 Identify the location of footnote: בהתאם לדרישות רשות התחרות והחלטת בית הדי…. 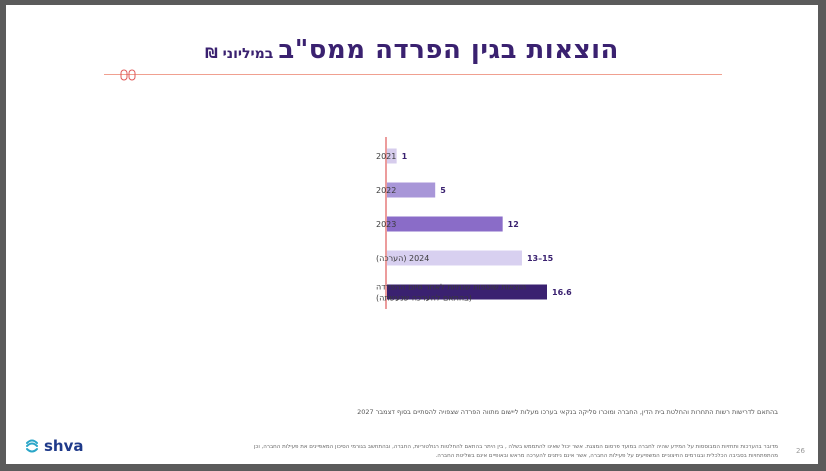
(567, 412).